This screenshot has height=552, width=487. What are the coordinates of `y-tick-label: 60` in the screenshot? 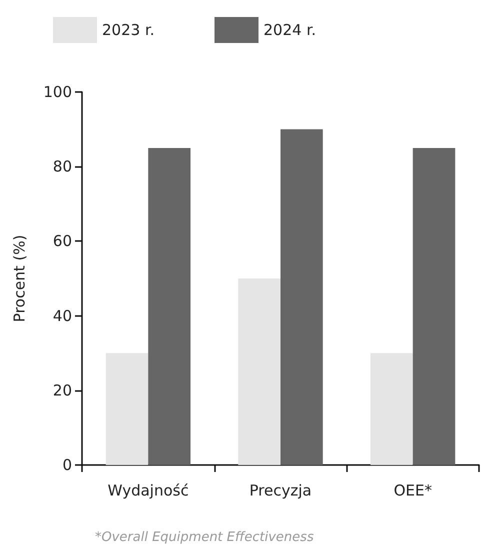 It's located at (62, 241).